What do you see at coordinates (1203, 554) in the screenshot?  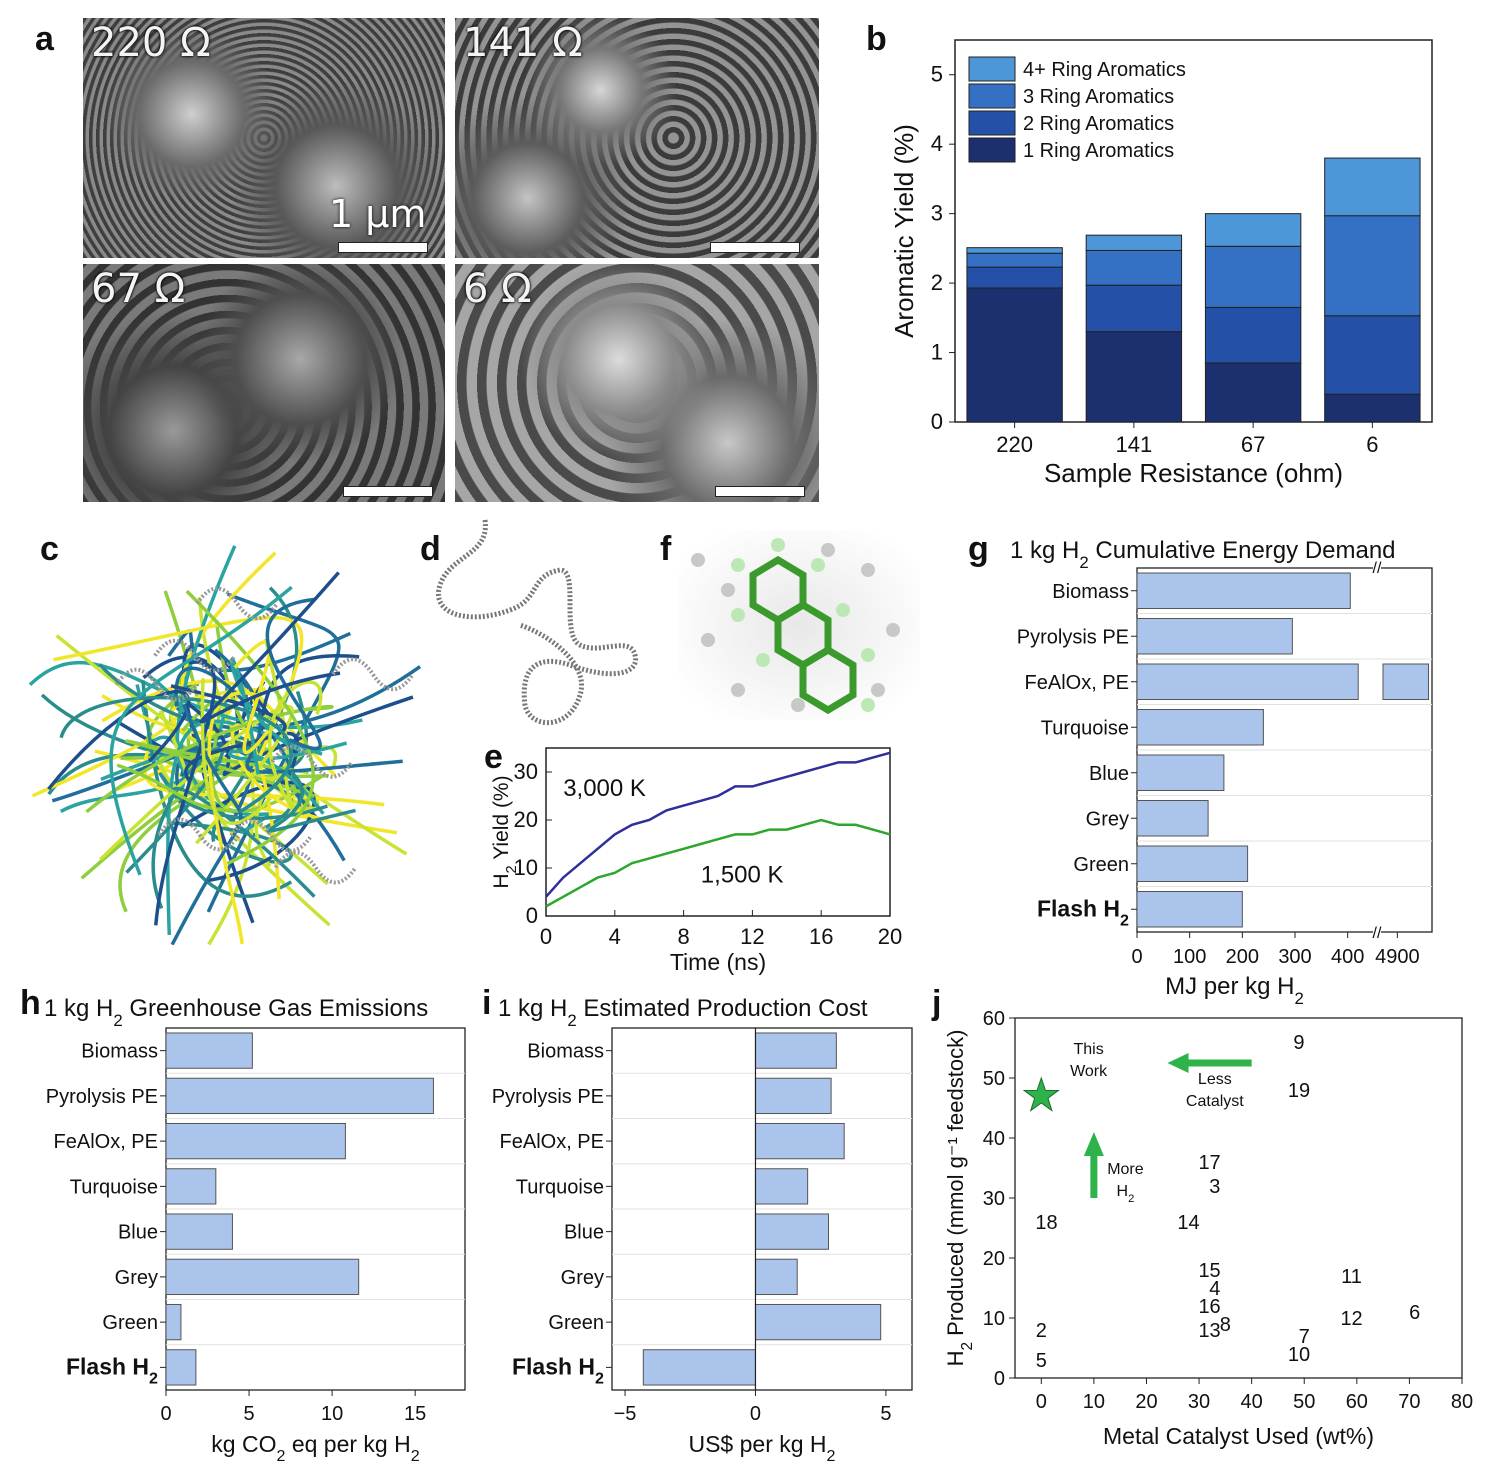 I see `chart-title: 1 kg H2 Cumulative Energy Demand` at bounding box center [1203, 554].